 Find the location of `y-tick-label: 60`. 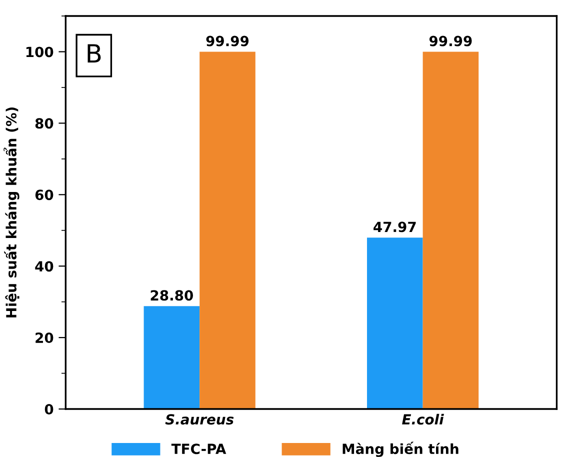

y-tick-label: 60 is located at coordinates (44, 195).